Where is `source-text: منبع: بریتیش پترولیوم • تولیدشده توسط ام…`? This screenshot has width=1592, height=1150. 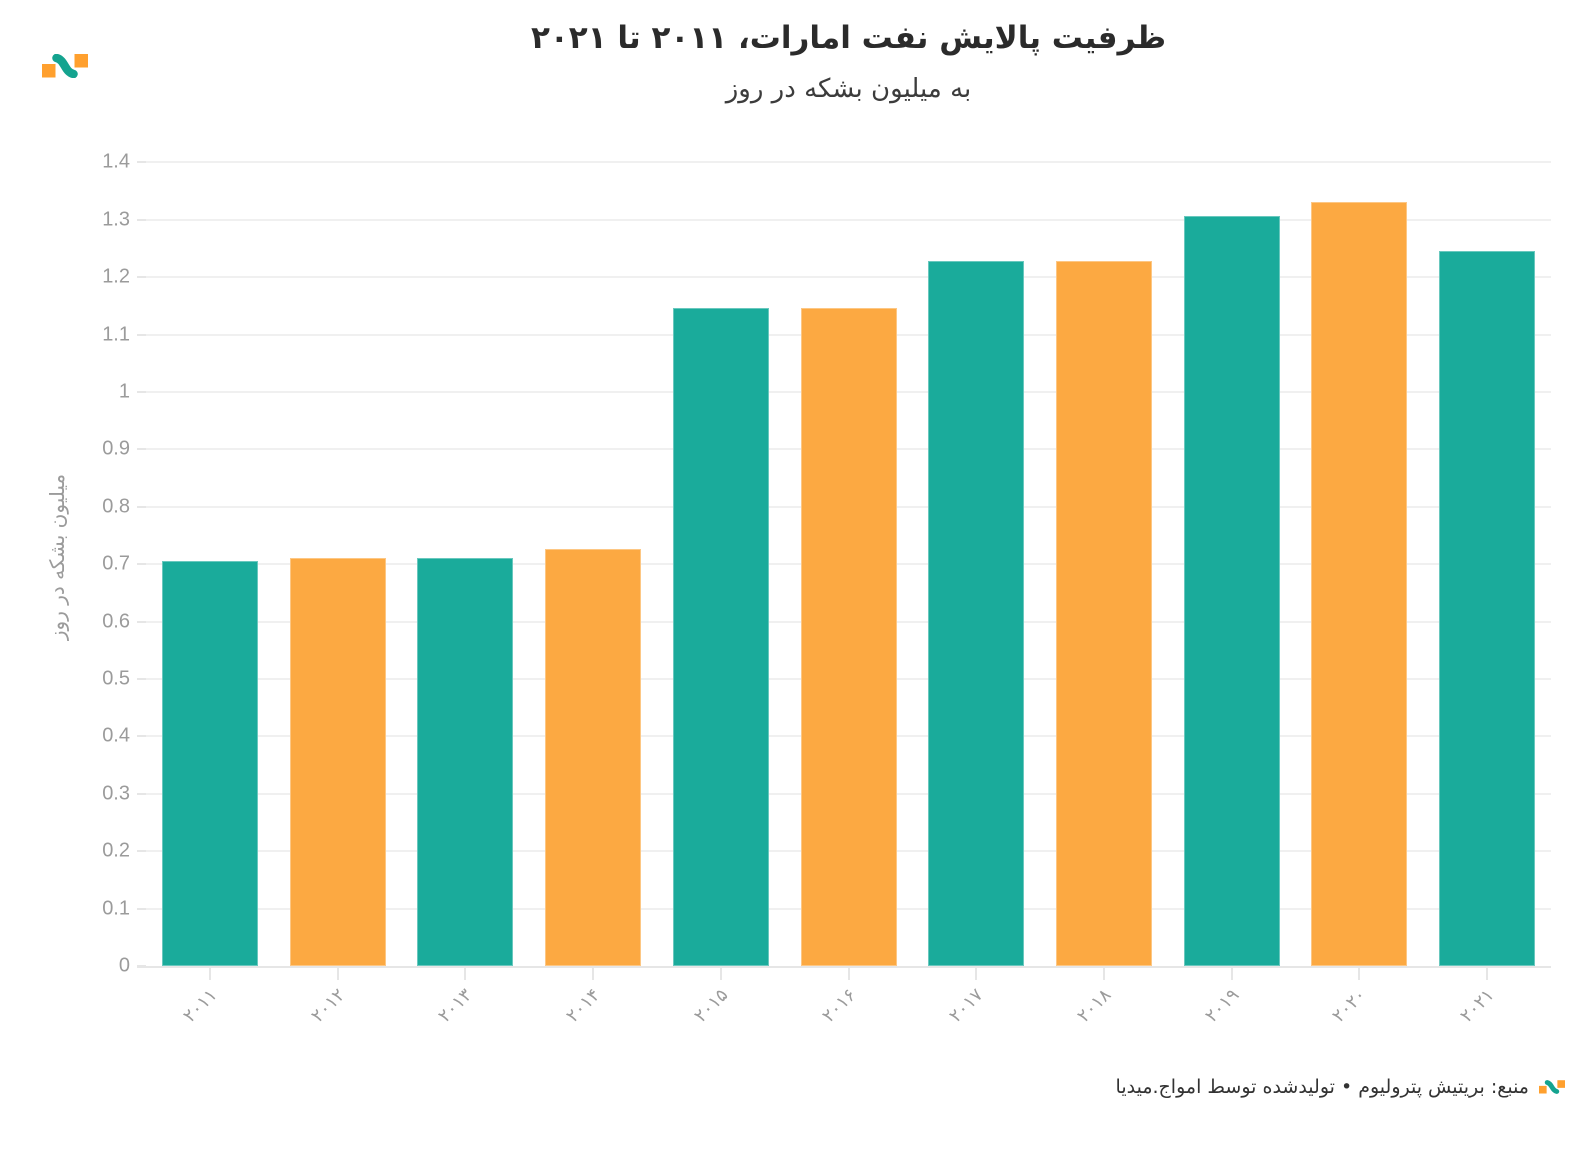 source-text: منبع: بریتیش پترولیوم • تولیدشده توسط ام… is located at coordinates (1322, 1087).